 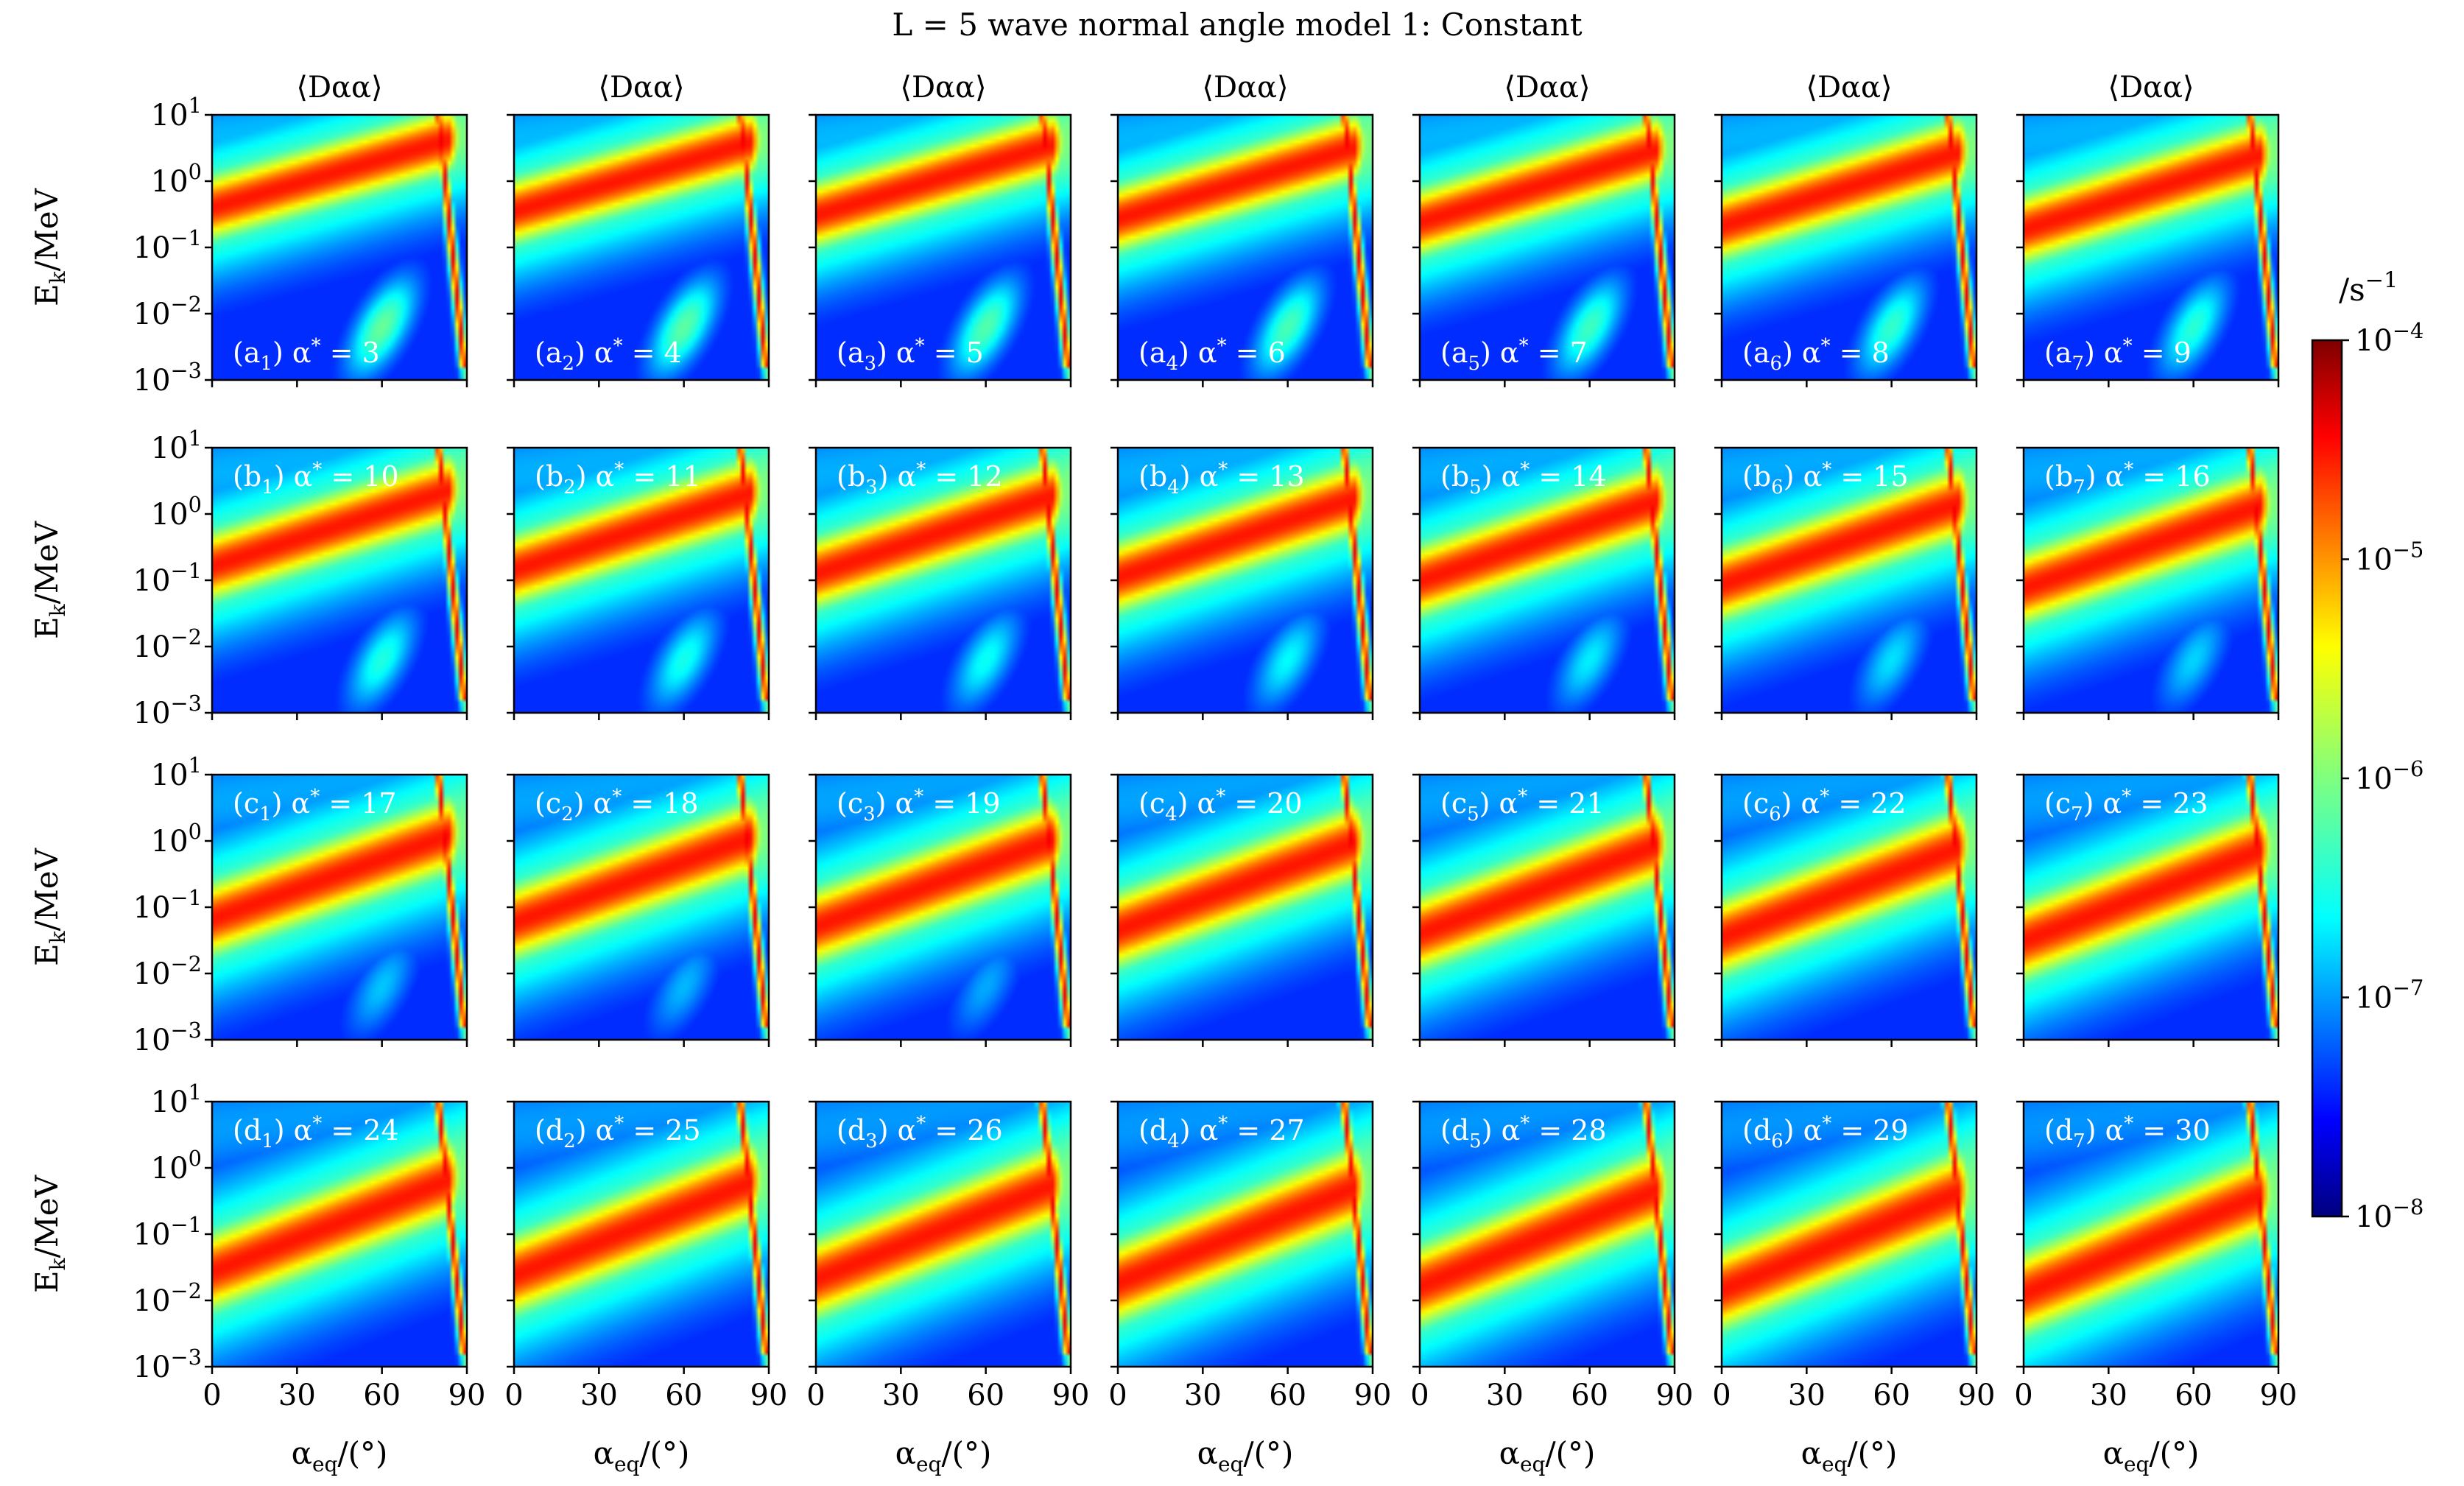 I want to click on colorbar: 10⁻⁴ 10⁻⁵ 10⁻⁶ 10⁻⁷ 10−8/s−1, so click(x=2367, y=750).